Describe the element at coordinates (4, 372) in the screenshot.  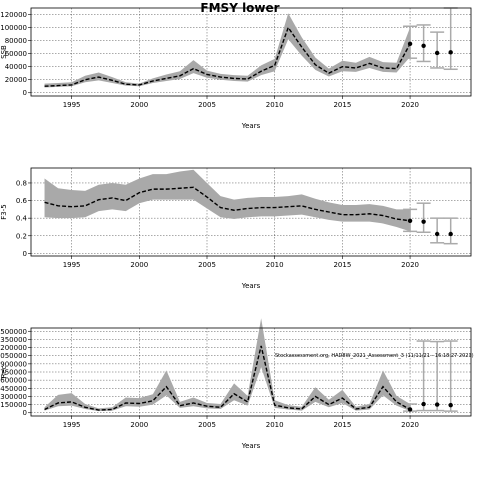
I see `y-axis-title: Rec` at that location.